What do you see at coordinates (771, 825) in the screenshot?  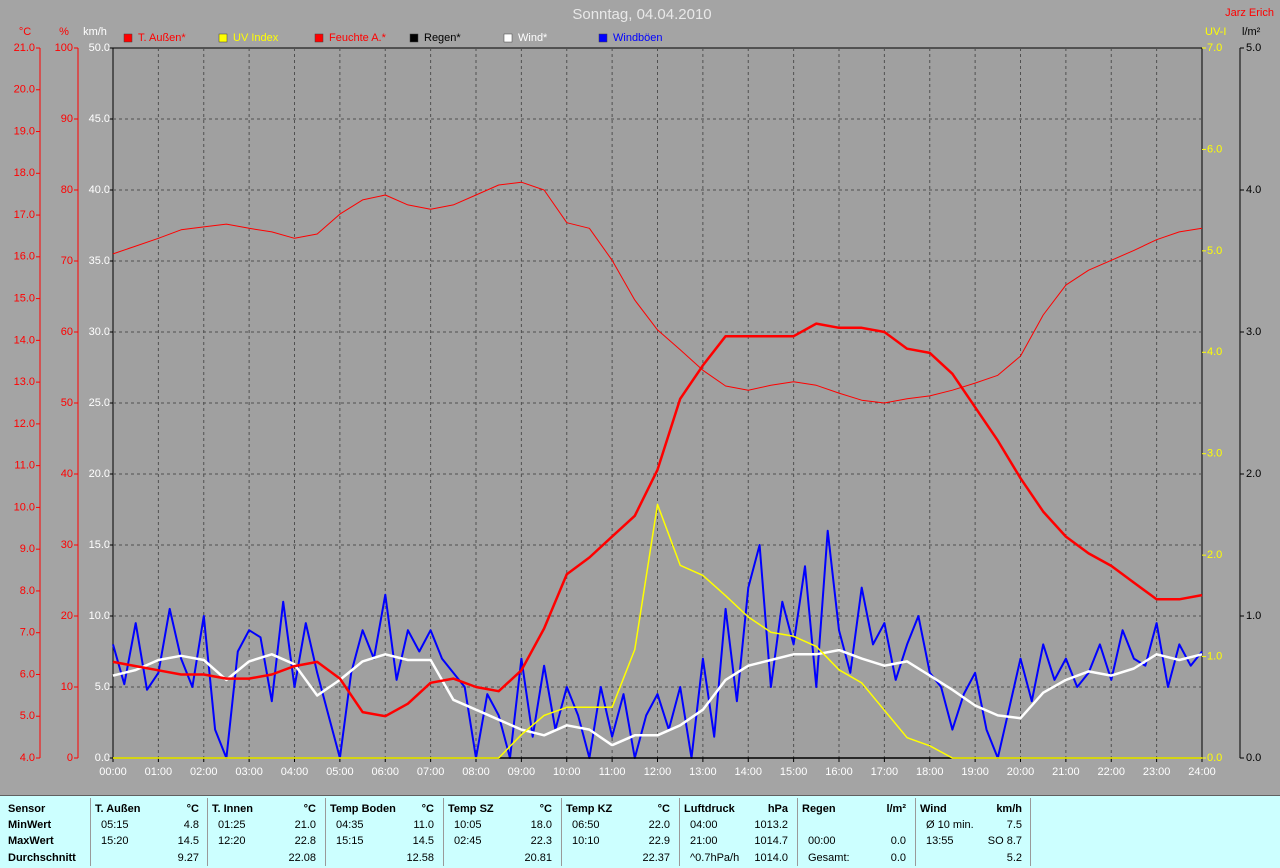 I see `cell-value: 1013.2` at bounding box center [771, 825].